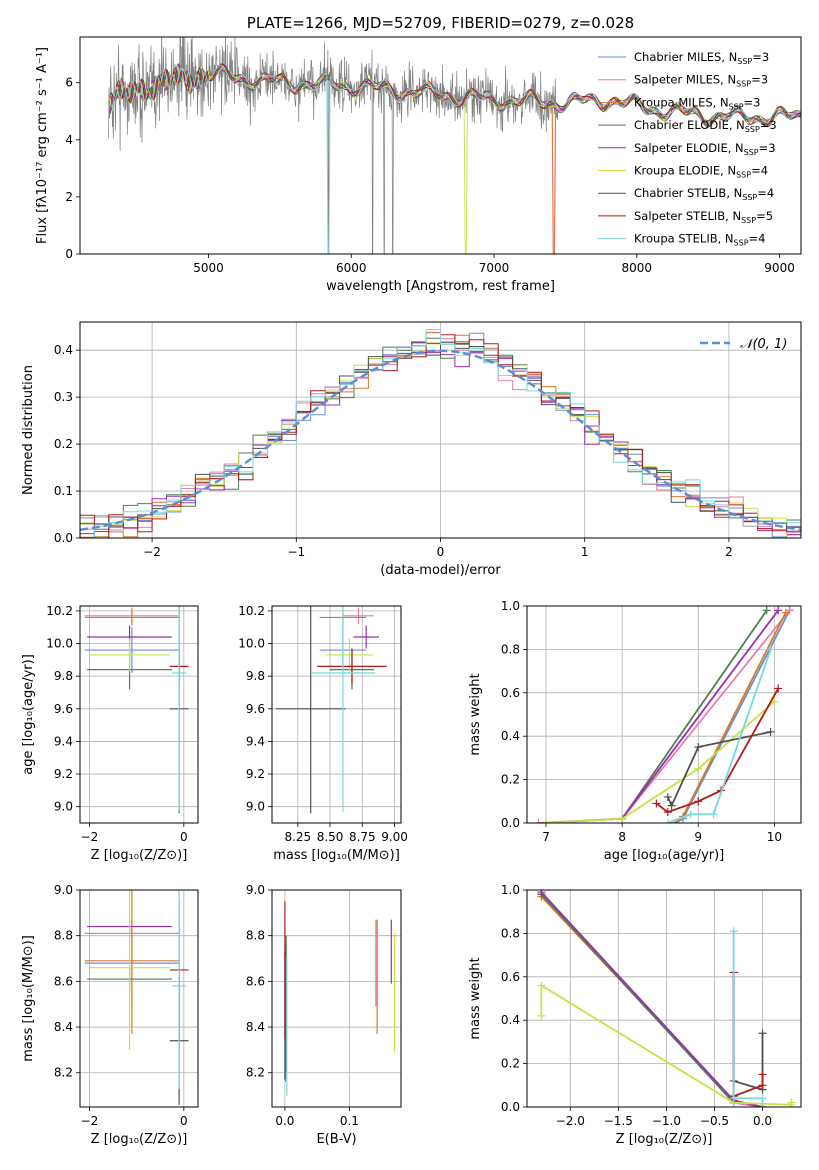 The width and height of the screenshot is (819, 1170). Describe the element at coordinates (69, 254) in the screenshot. I see `y-tick-label: 0` at that location.